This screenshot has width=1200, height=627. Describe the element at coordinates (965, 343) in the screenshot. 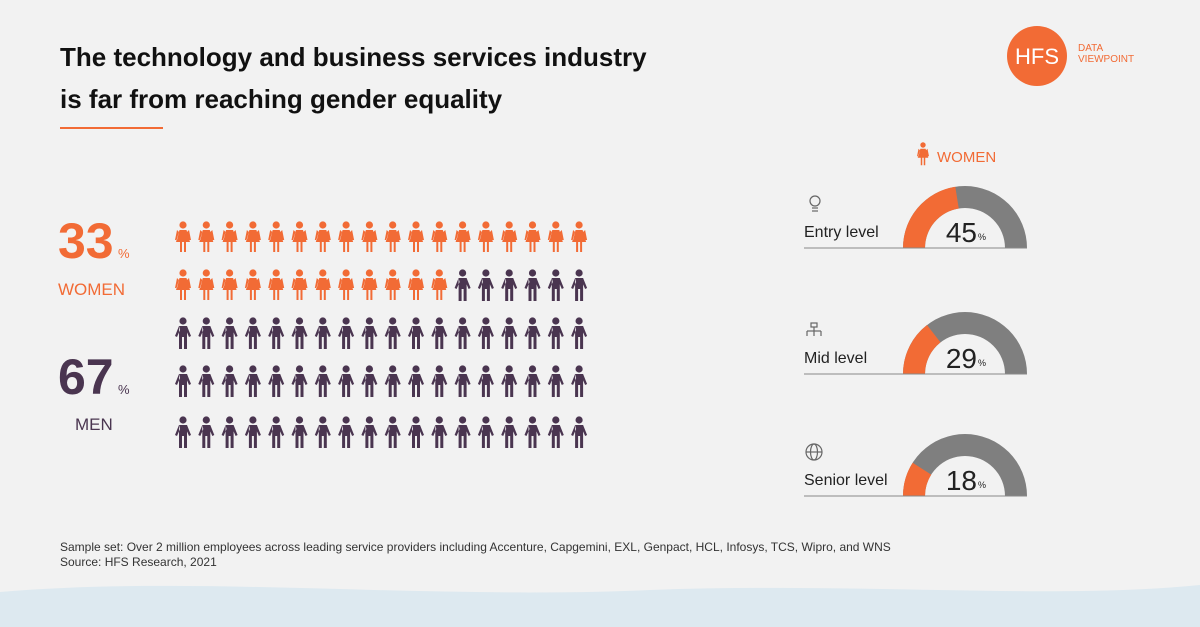

I see `gauge-track` at that location.